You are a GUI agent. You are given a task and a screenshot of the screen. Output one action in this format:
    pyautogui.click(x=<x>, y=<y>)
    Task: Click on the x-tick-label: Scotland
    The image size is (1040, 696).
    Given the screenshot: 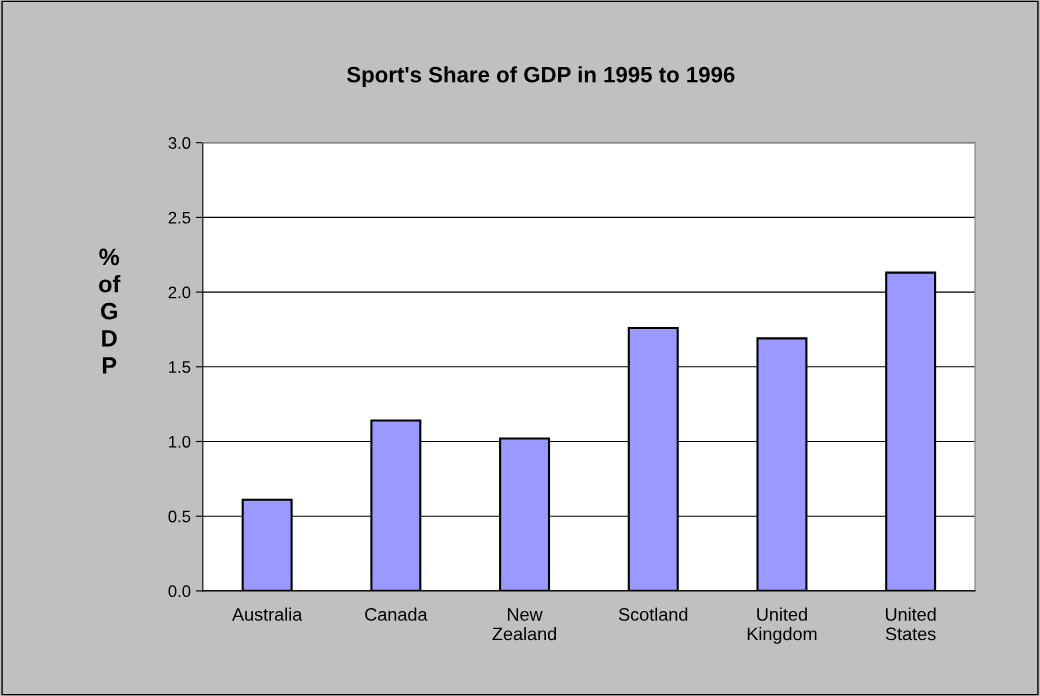 What is the action you would take?
    pyautogui.click(x=653, y=614)
    